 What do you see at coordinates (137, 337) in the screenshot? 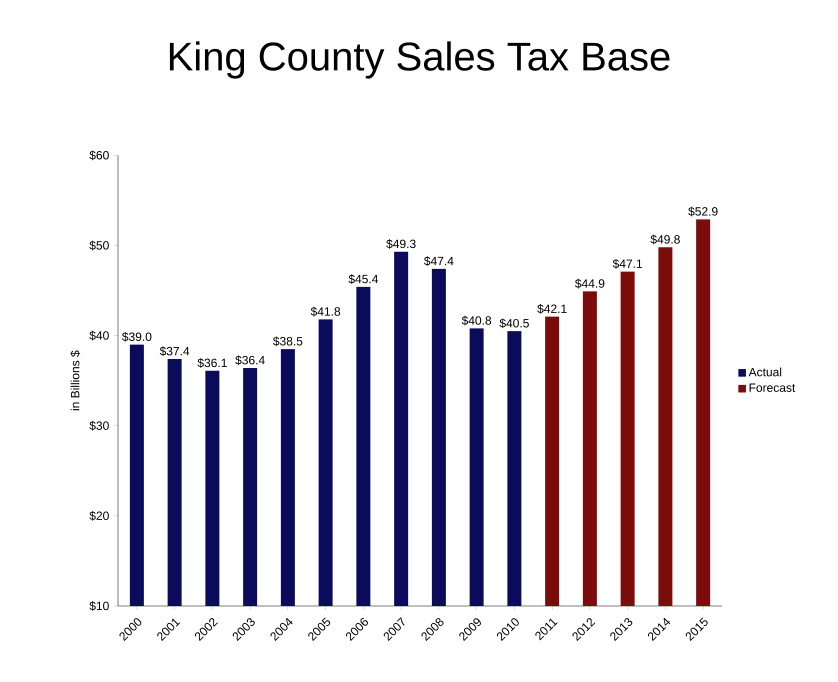
I see `data-label: $39.0` at bounding box center [137, 337].